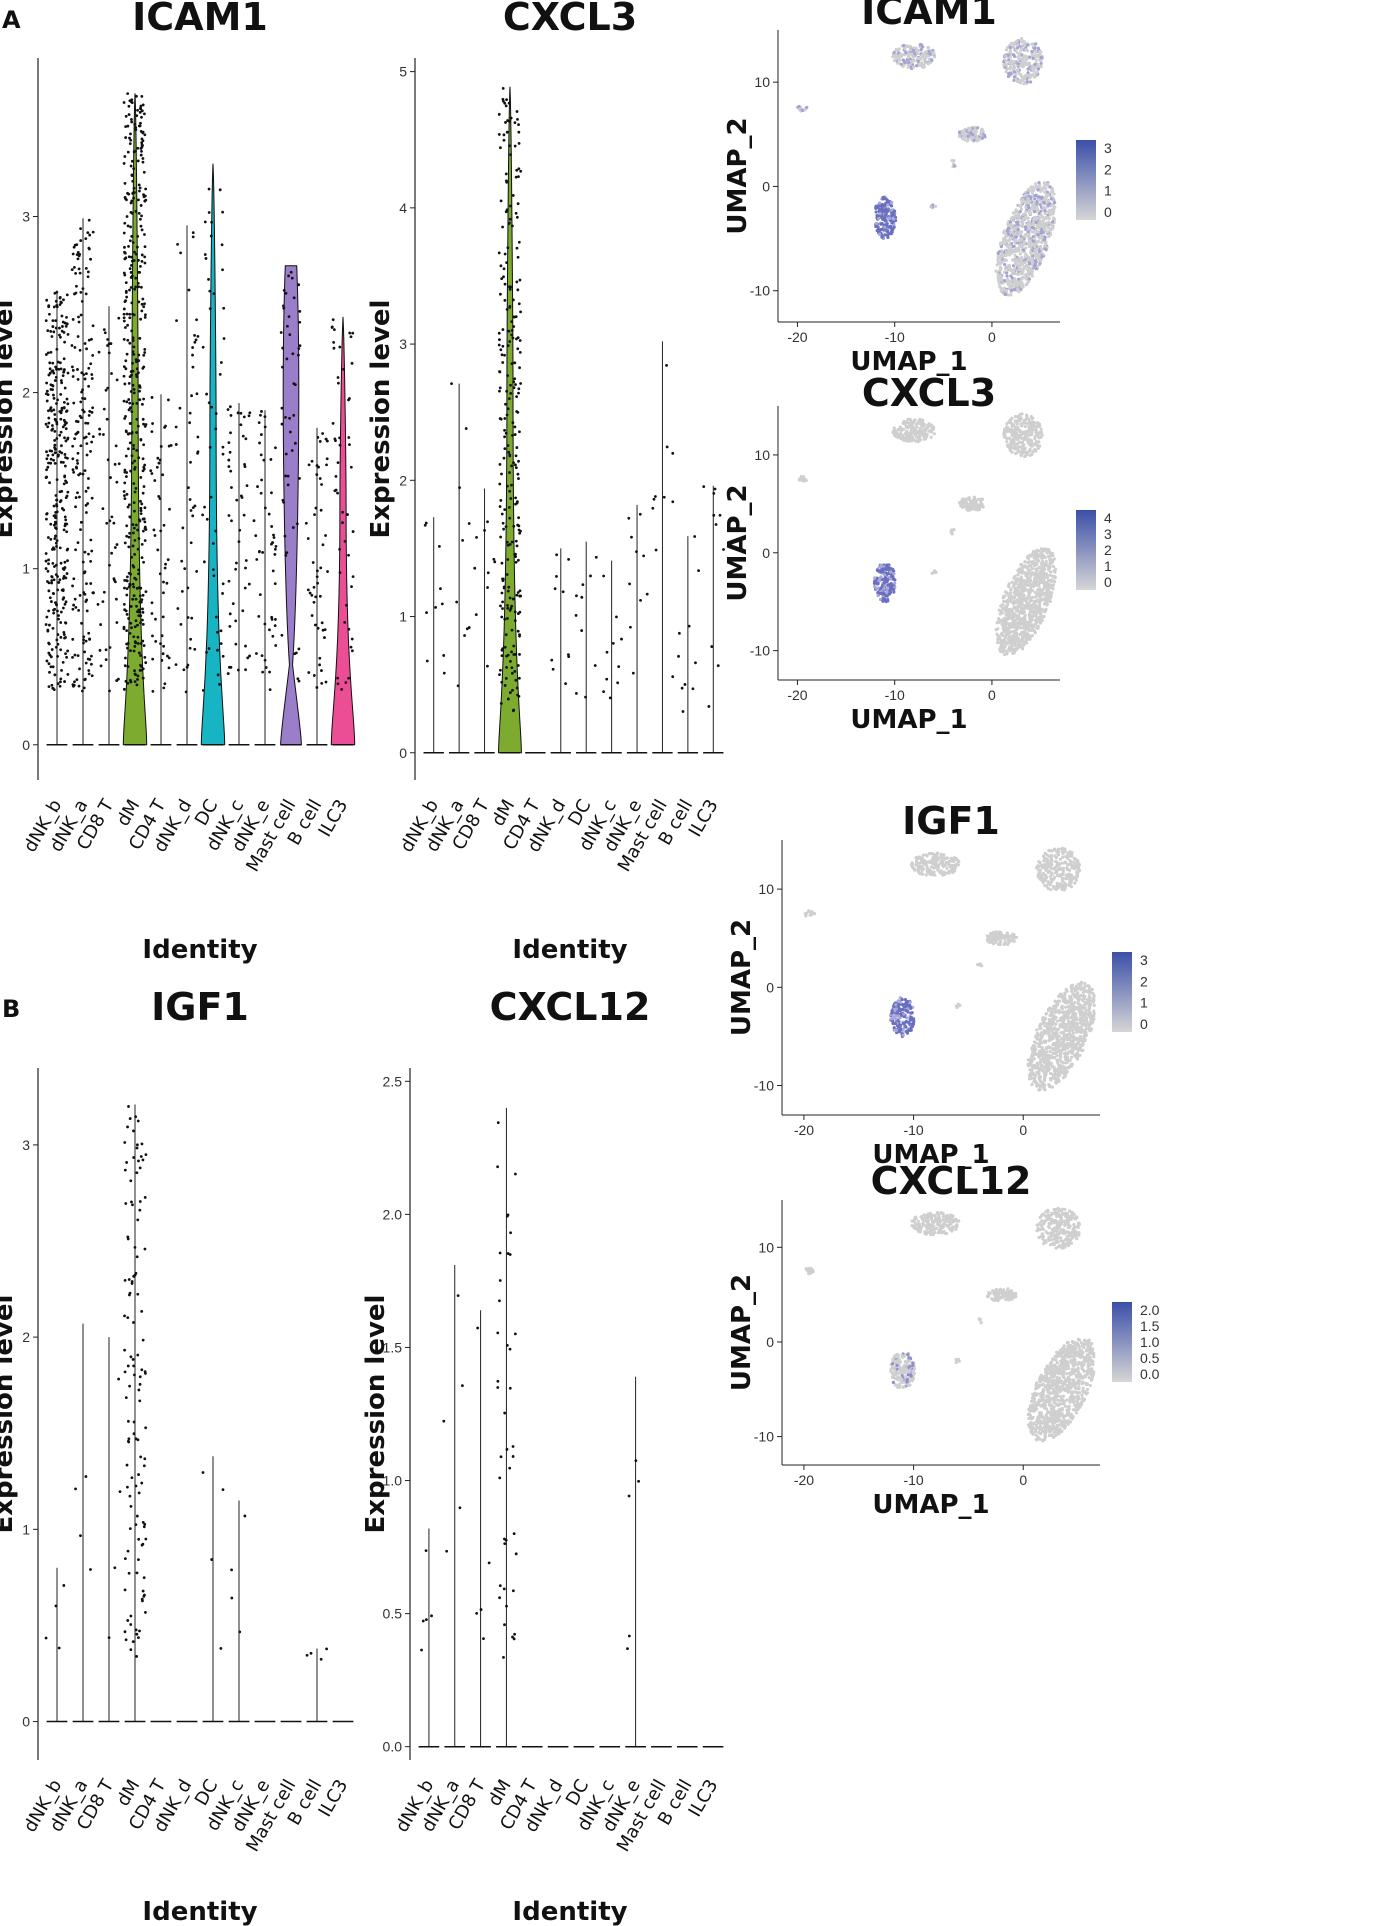  What do you see at coordinates (908, 720) in the screenshot?
I see `x-axis-label: UMAP_1` at bounding box center [908, 720].